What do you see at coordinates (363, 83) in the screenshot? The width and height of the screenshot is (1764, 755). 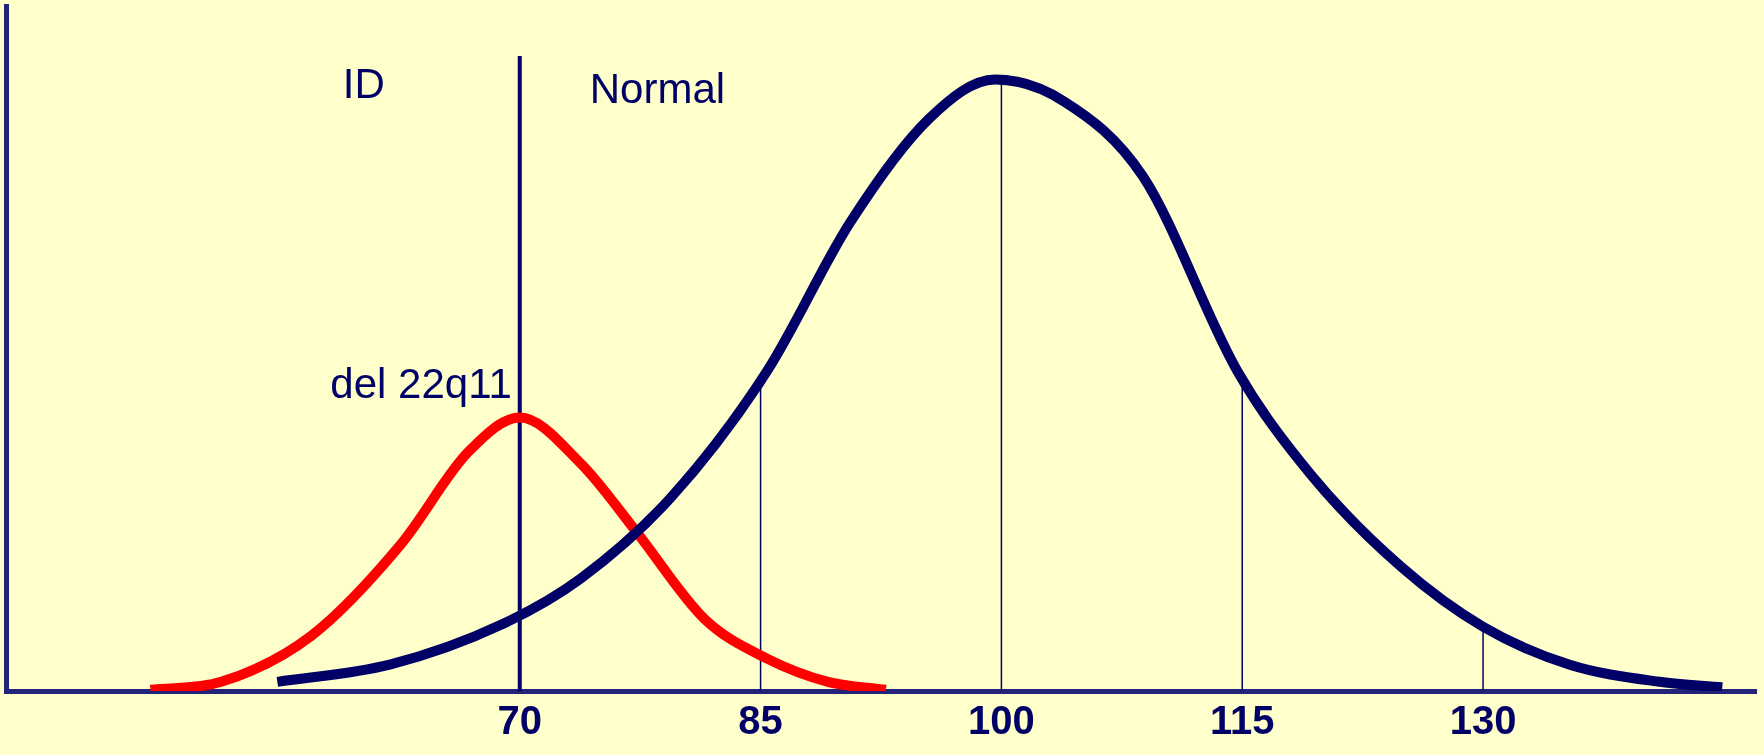 I see `annotation: ID` at bounding box center [363, 83].